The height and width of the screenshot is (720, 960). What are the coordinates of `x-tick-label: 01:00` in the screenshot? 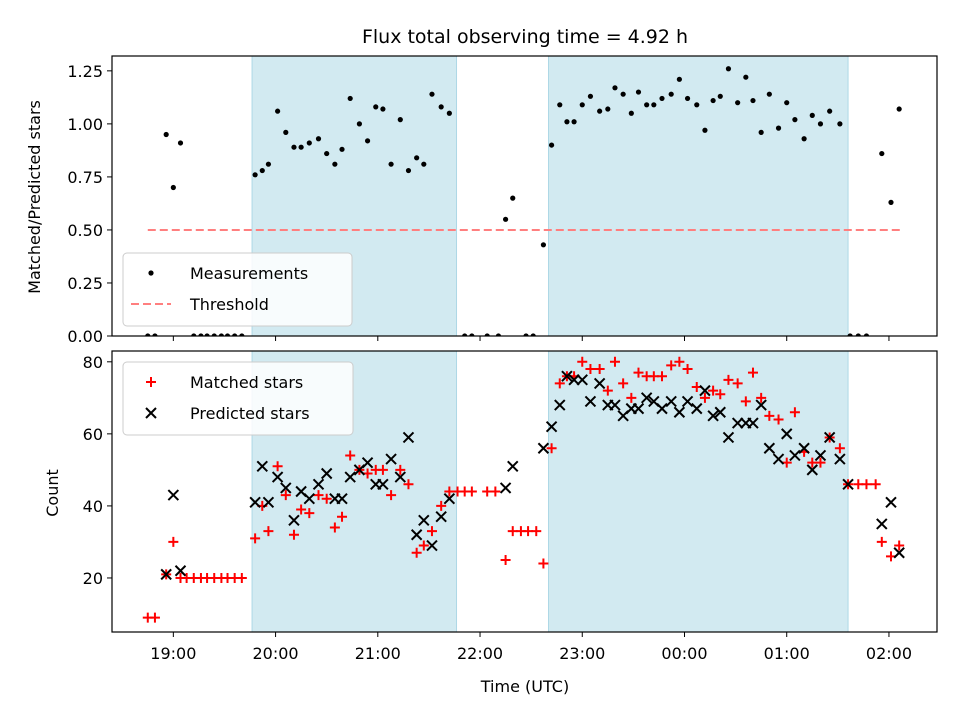 It's located at (787, 653).